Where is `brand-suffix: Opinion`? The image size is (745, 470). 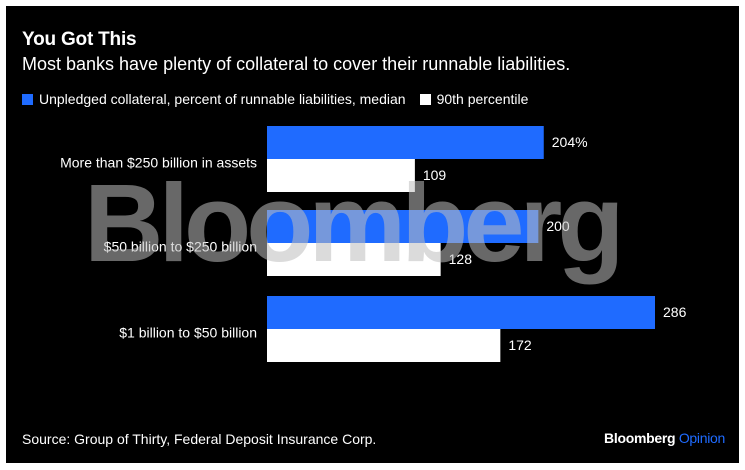 brand-suffix: Opinion is located at coordinates (701, 438).